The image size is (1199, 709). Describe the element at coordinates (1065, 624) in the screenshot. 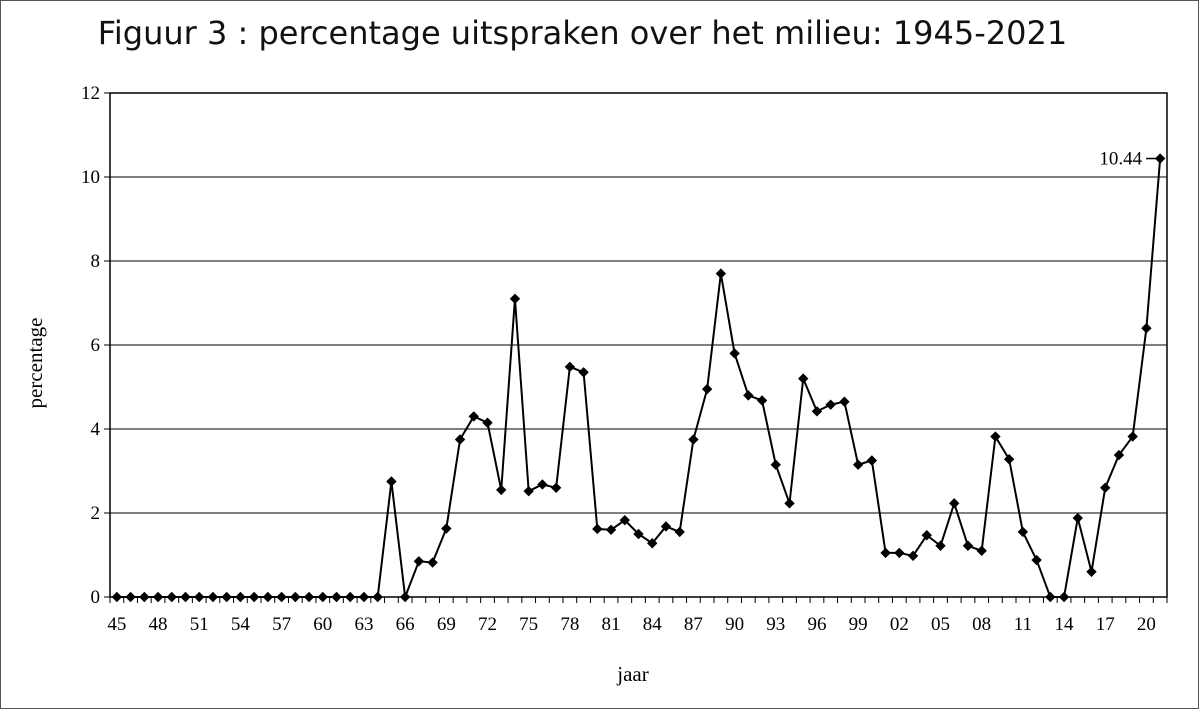

I see `x-tick-label: 14` at that location.